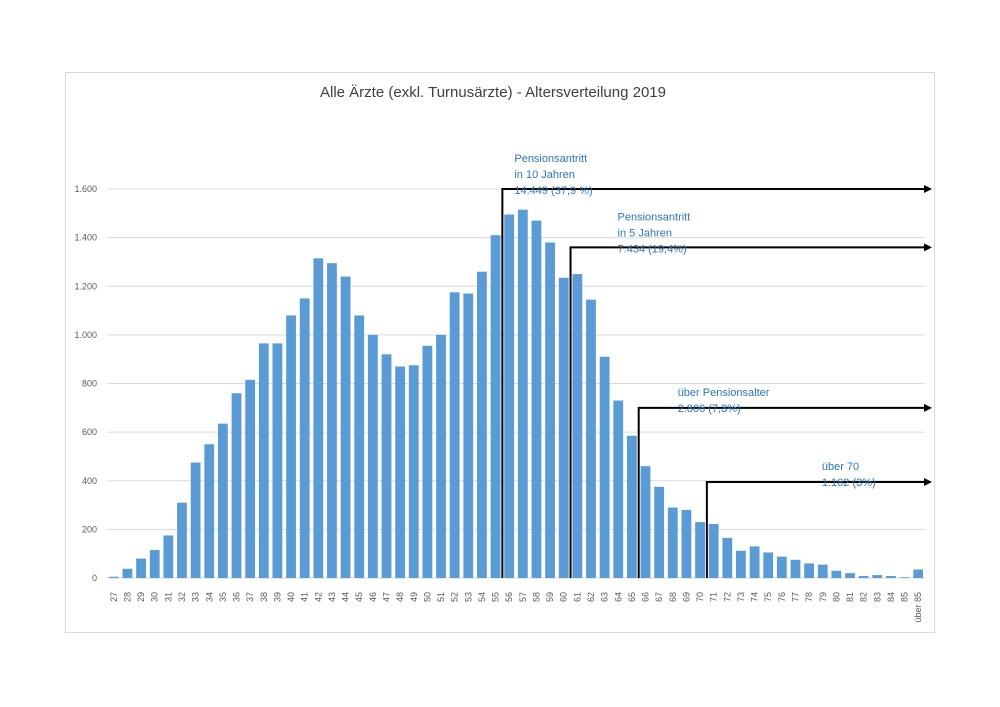 The width and height of the screenshot is (1000, 707). What do you see at coordinates (550, 597) in the screenshot?
I see `x-tick-label: 59` at bounding box center [550, 597].